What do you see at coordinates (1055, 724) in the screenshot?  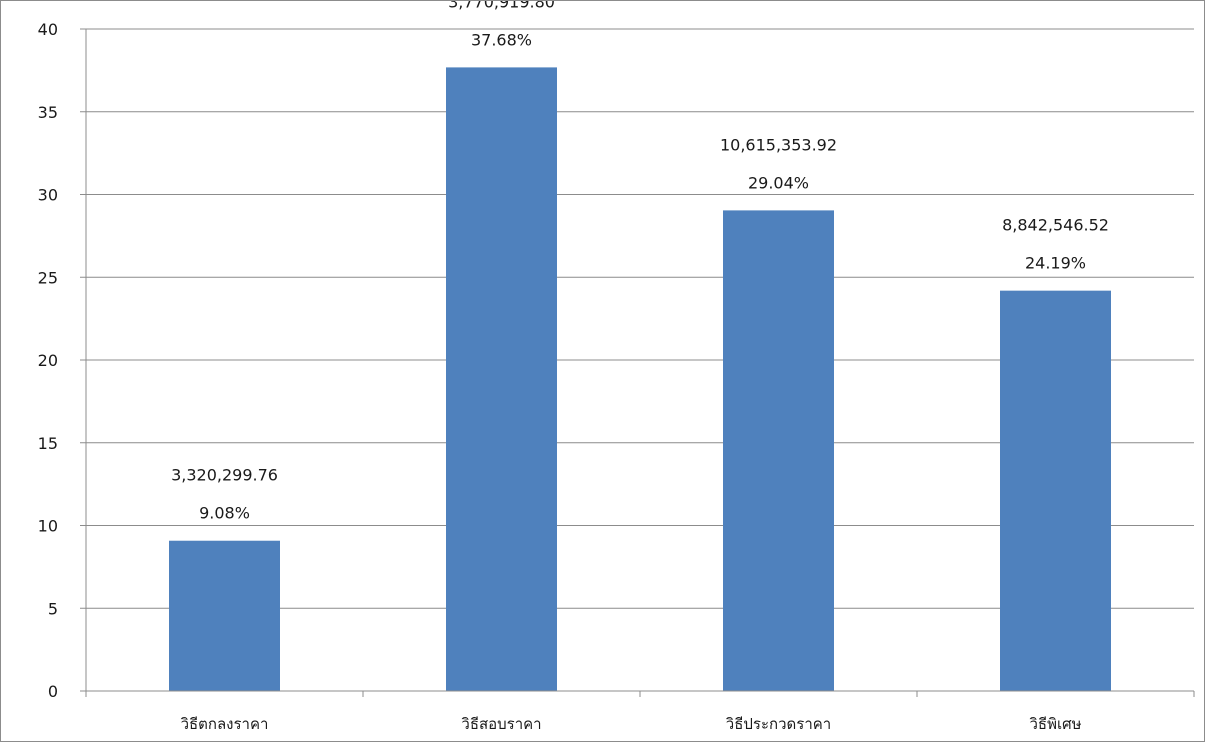 I see `x-category-label: วิธีพิเศษ` at bounding box center [1055, 724].